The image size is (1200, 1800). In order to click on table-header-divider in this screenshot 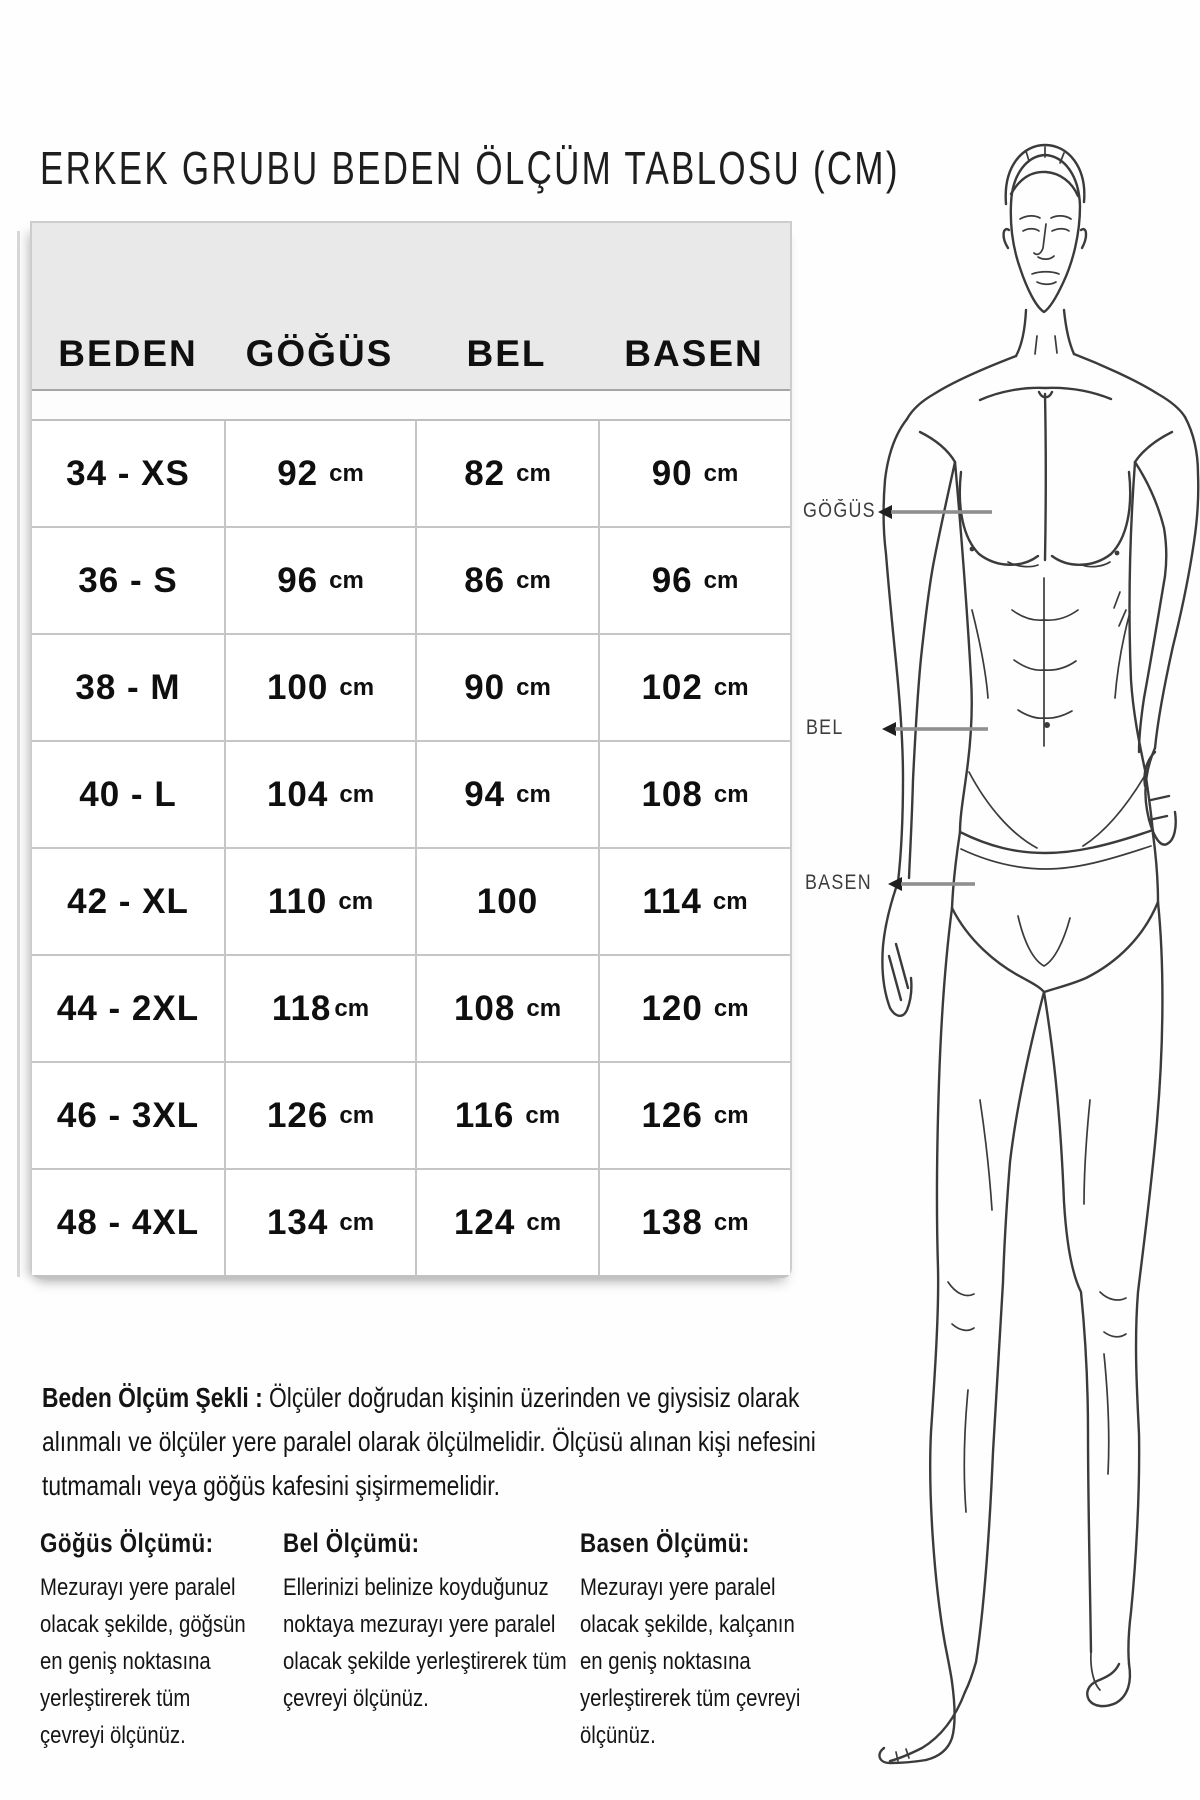, I will do `click(411, 406)`.